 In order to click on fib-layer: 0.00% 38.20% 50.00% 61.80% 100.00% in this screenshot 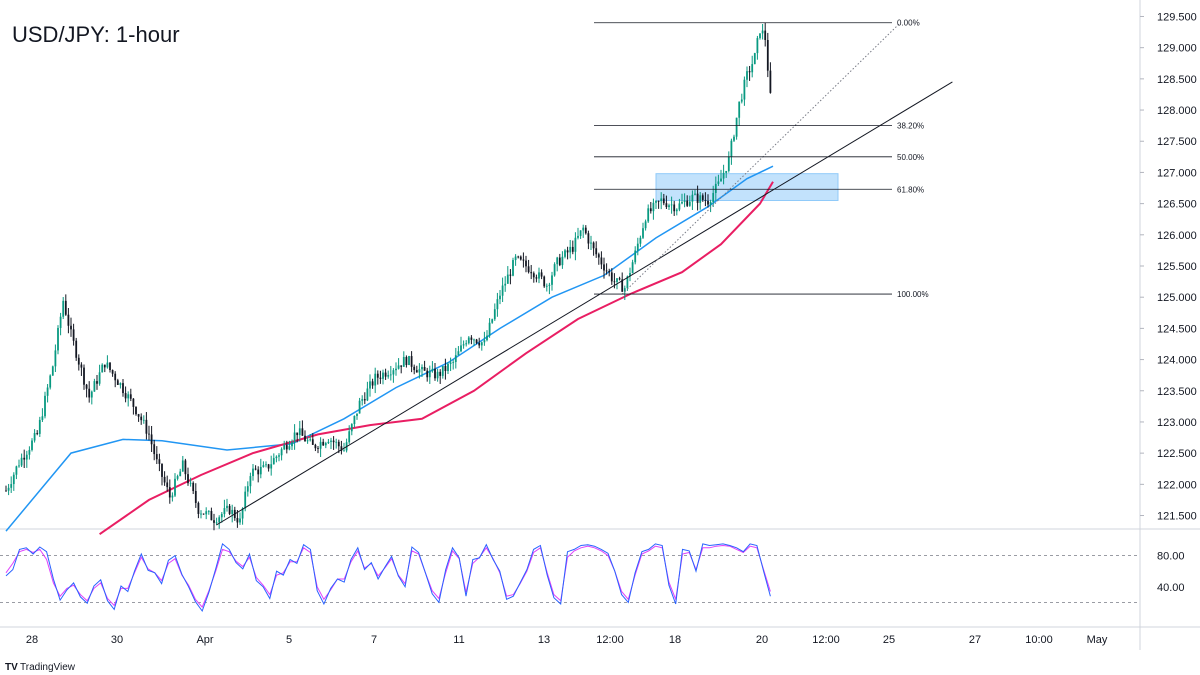, I will do `click(761, 159)`.